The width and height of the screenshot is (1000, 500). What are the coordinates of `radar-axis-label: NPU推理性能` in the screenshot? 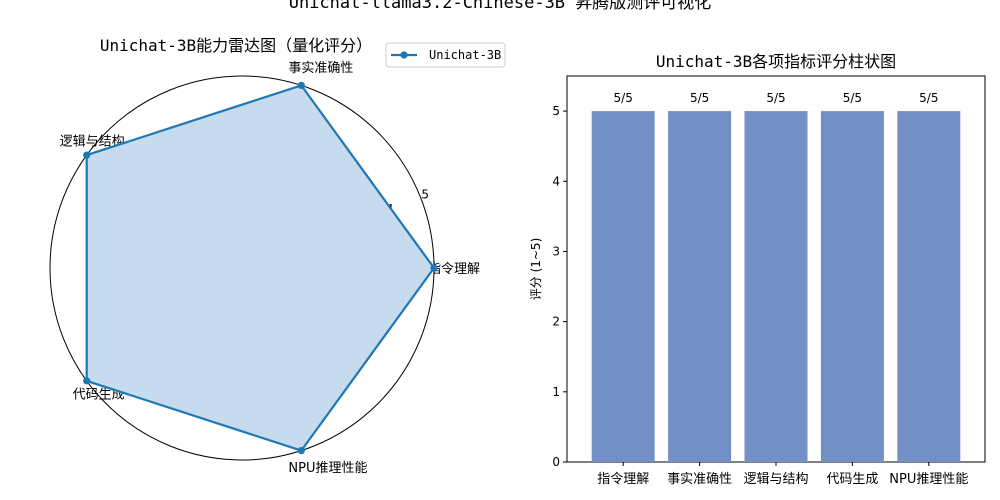 It's located at (327, 468).